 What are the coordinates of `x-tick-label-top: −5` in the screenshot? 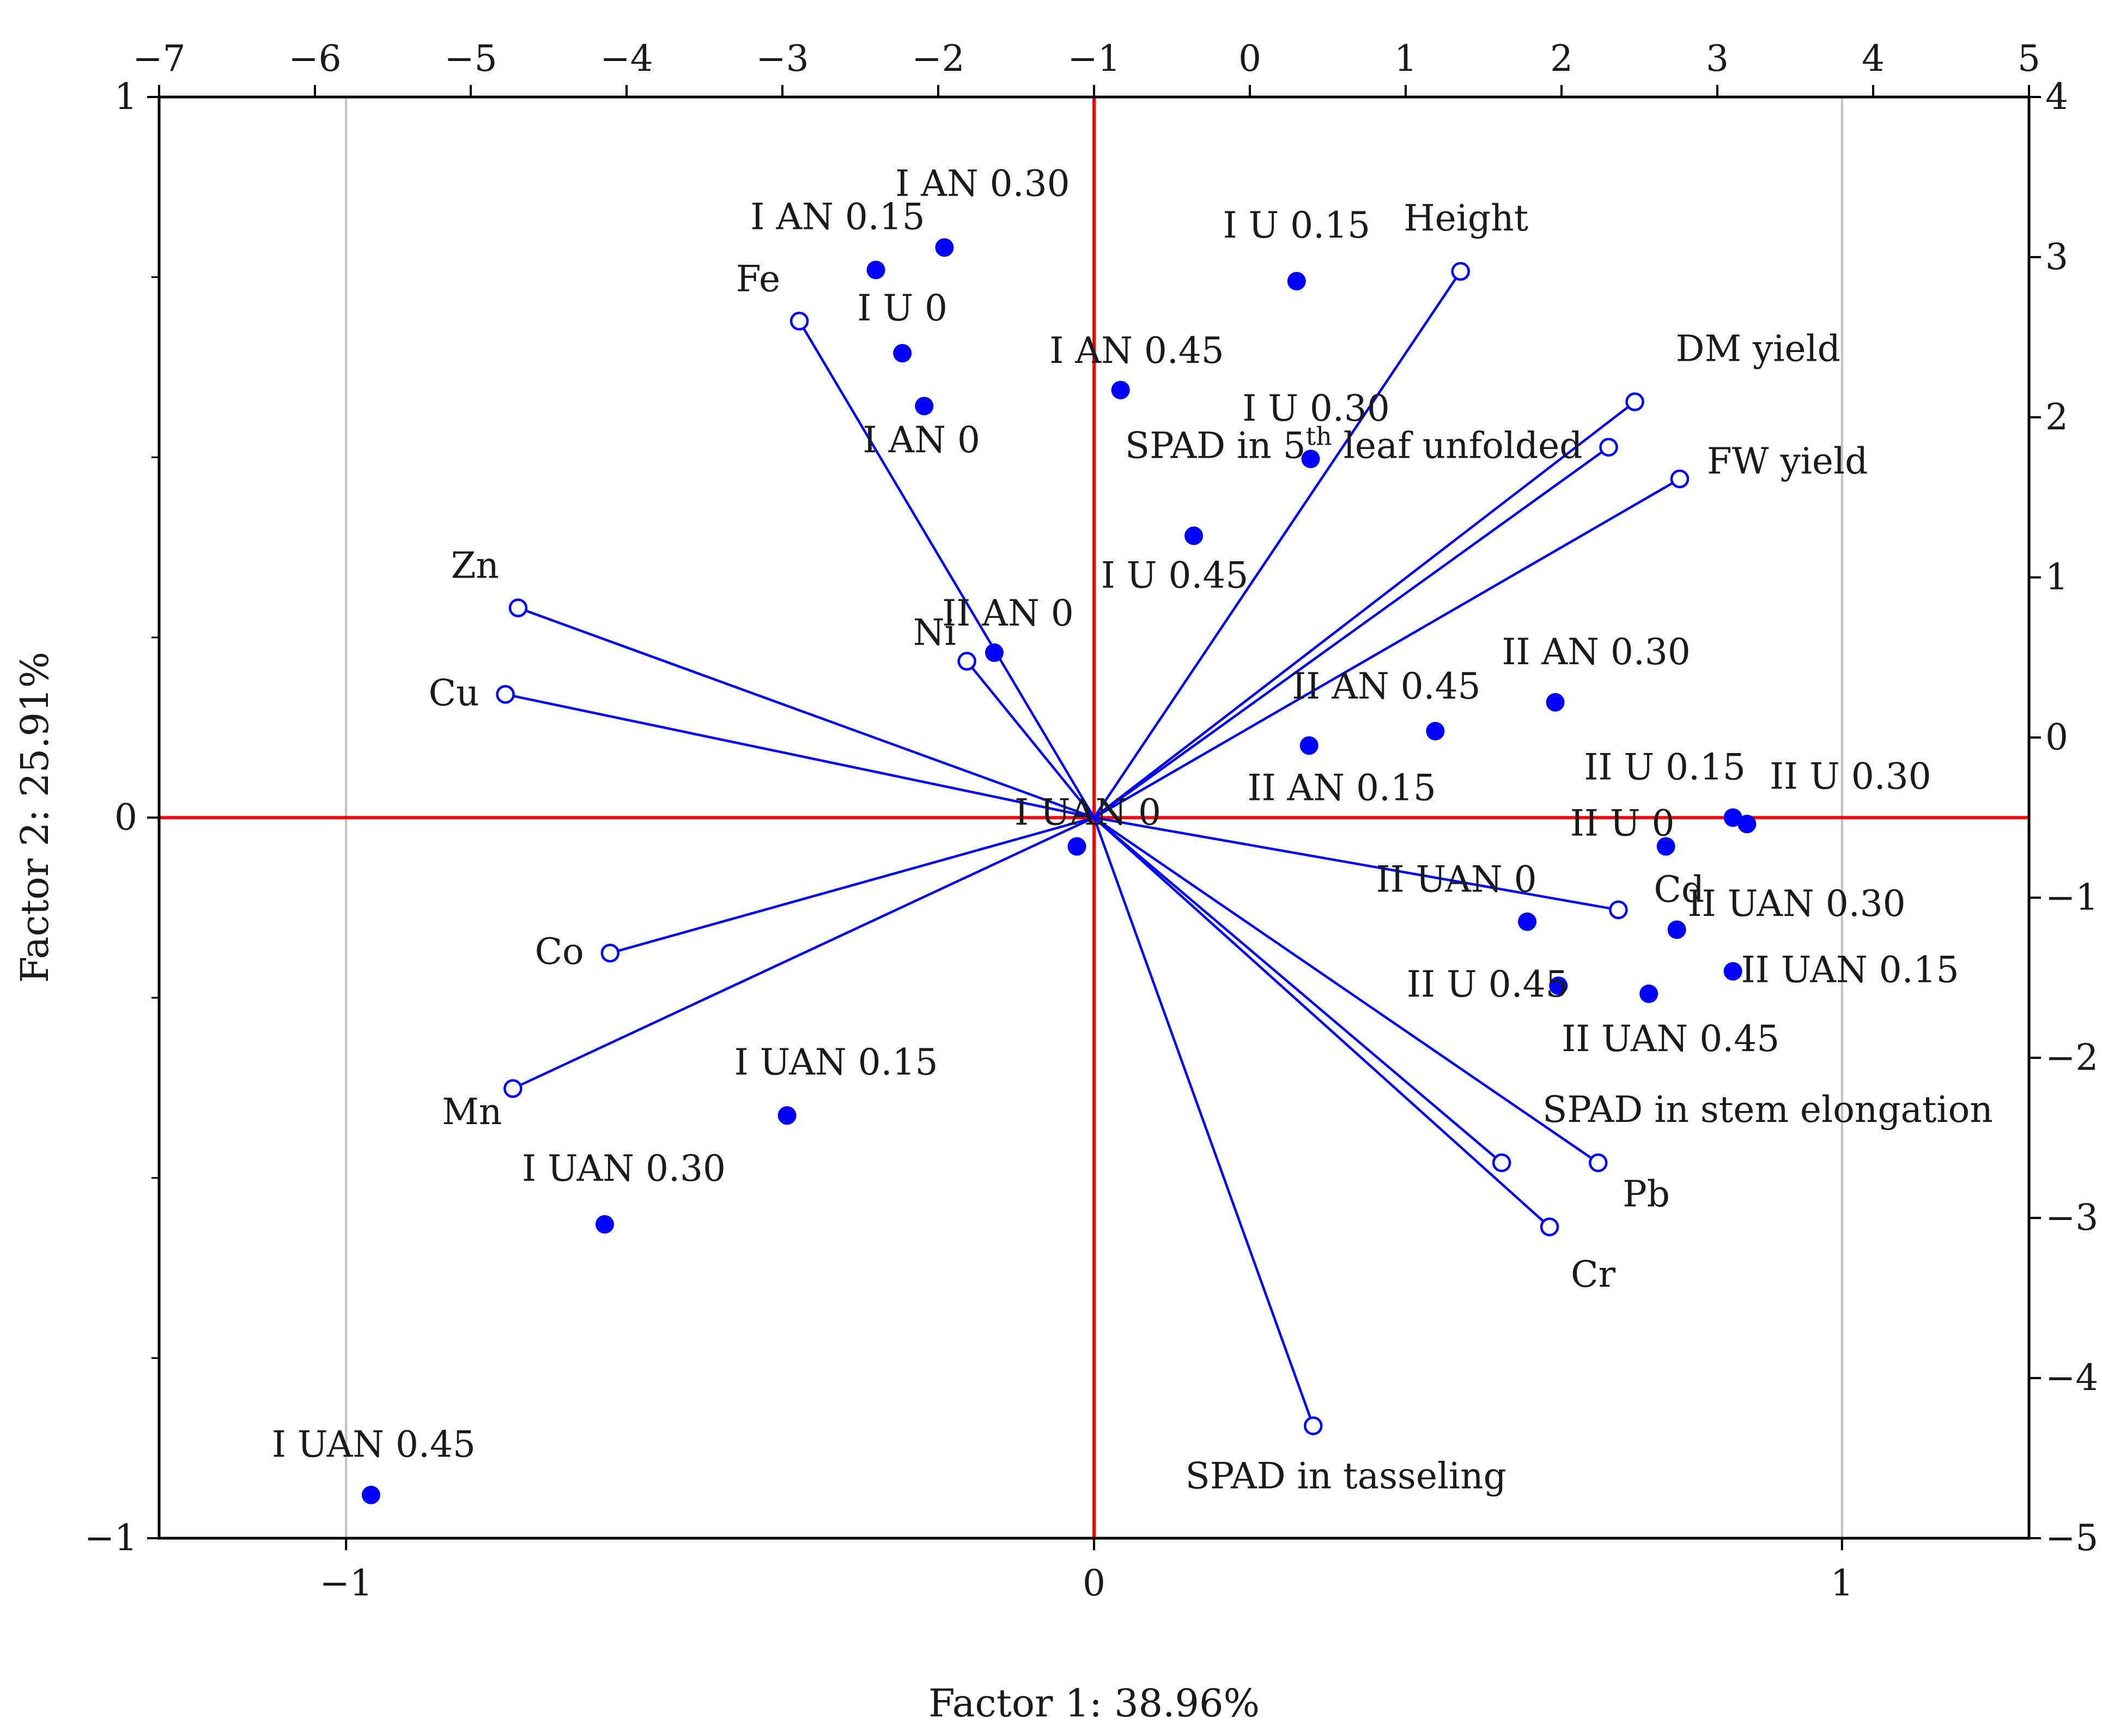 It's located at (470, 59).